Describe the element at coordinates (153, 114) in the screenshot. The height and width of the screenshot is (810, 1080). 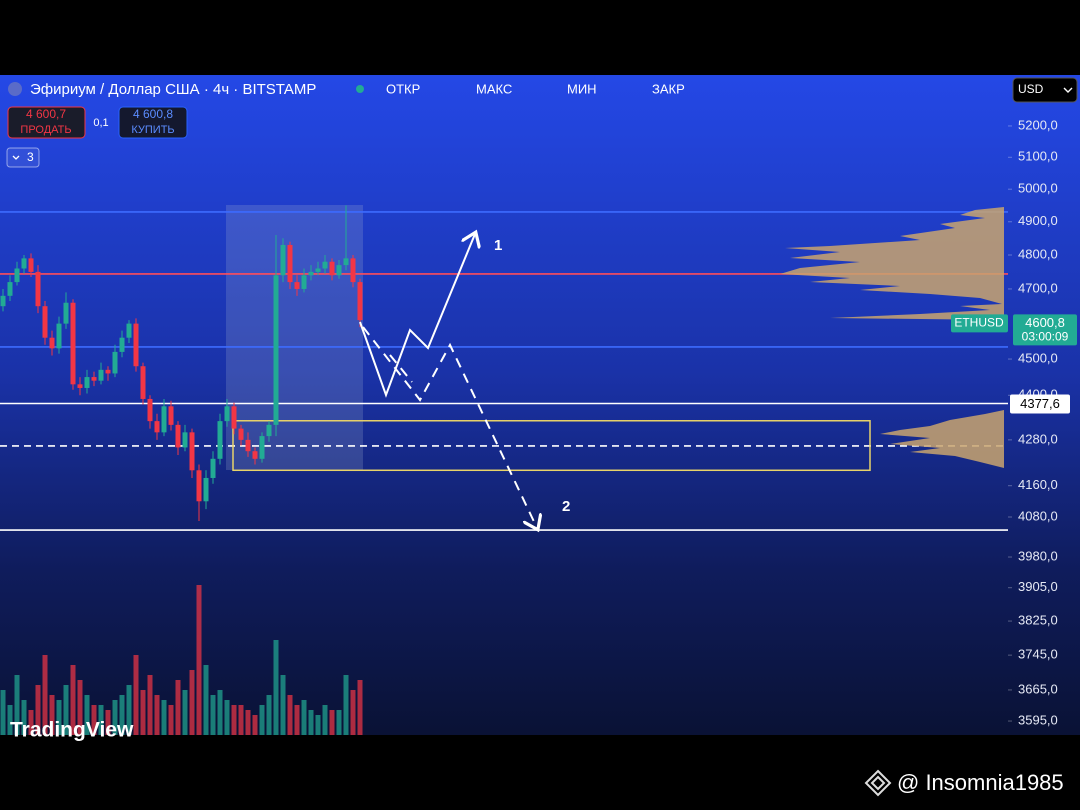
I see `buy-price: 4 600,8` at that location.